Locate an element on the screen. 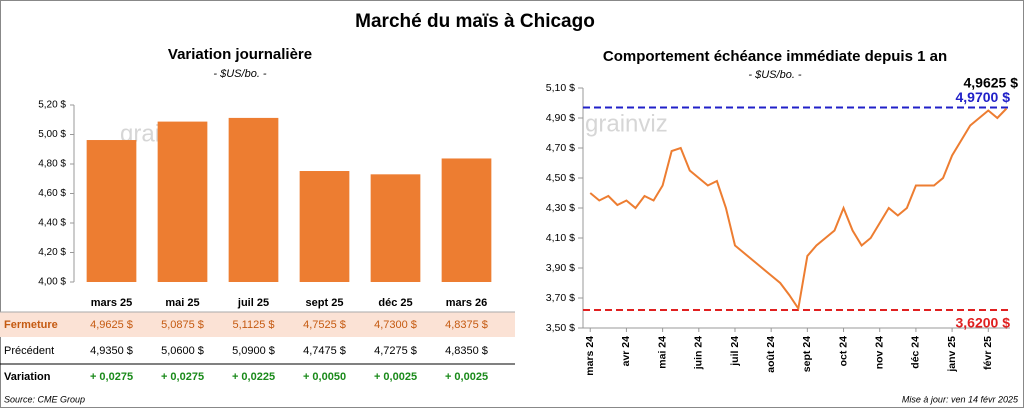 This screenshot has width=1024, height=408. value-label: 4,7525 $ is located at coordinates (324, 325).